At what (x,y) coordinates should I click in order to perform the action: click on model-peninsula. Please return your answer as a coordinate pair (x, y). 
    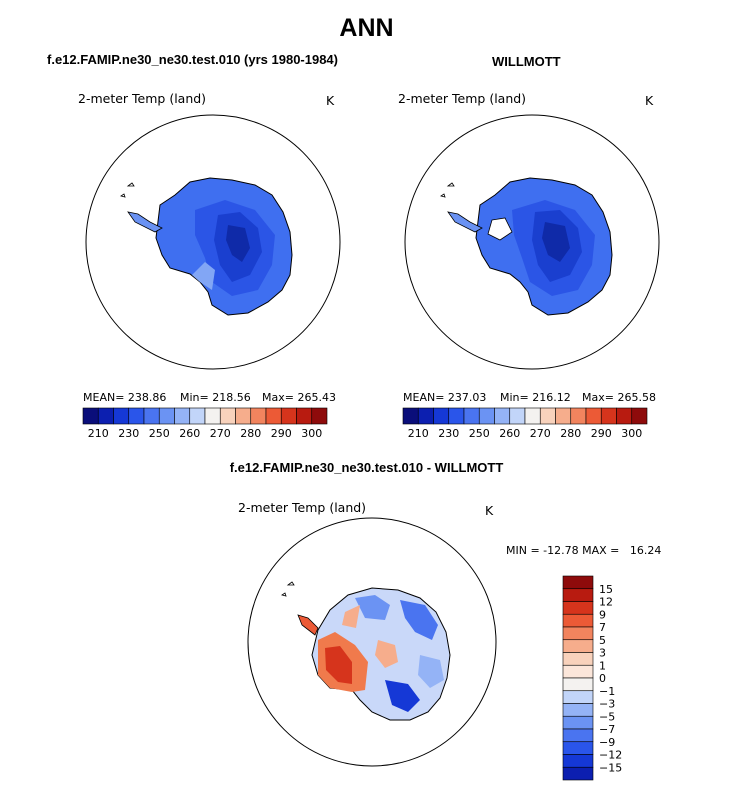
    Looking at the image, I should click on (145, 222).